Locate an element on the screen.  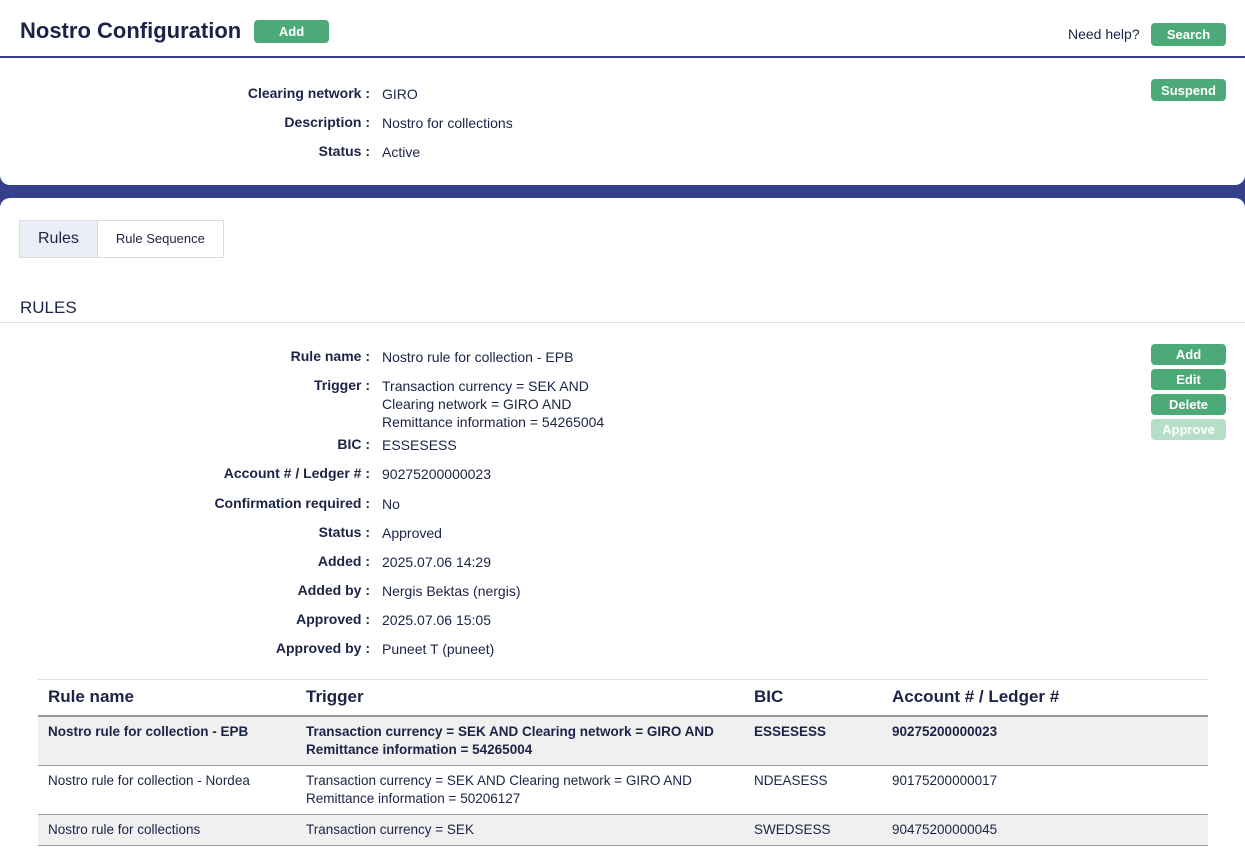
field-value: No is located at coordinates (391, 504).